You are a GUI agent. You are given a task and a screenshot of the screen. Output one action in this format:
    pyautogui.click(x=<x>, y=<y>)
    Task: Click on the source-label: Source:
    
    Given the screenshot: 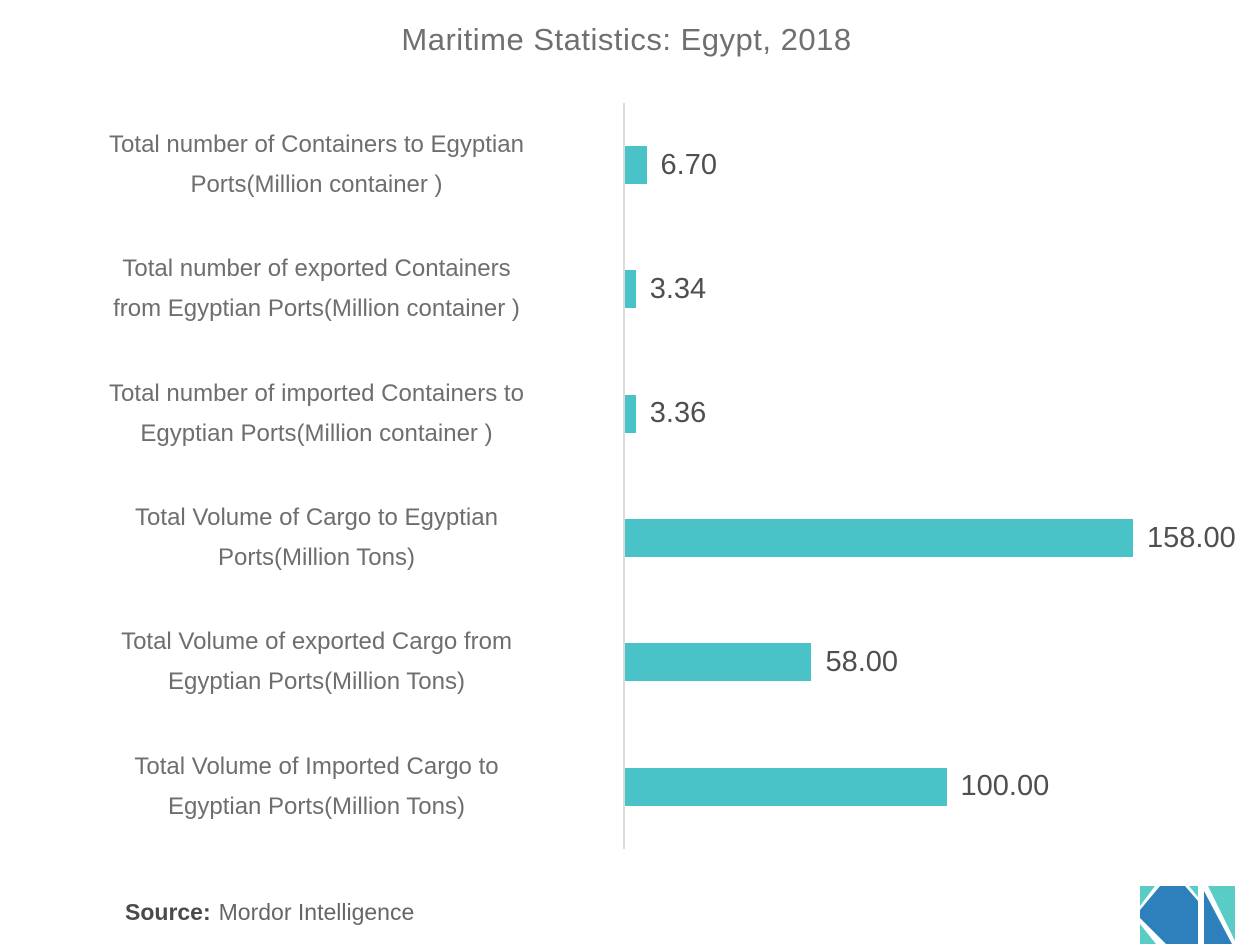 What is the action you would take?
    pyautogui.click(x=168, y=912)
    